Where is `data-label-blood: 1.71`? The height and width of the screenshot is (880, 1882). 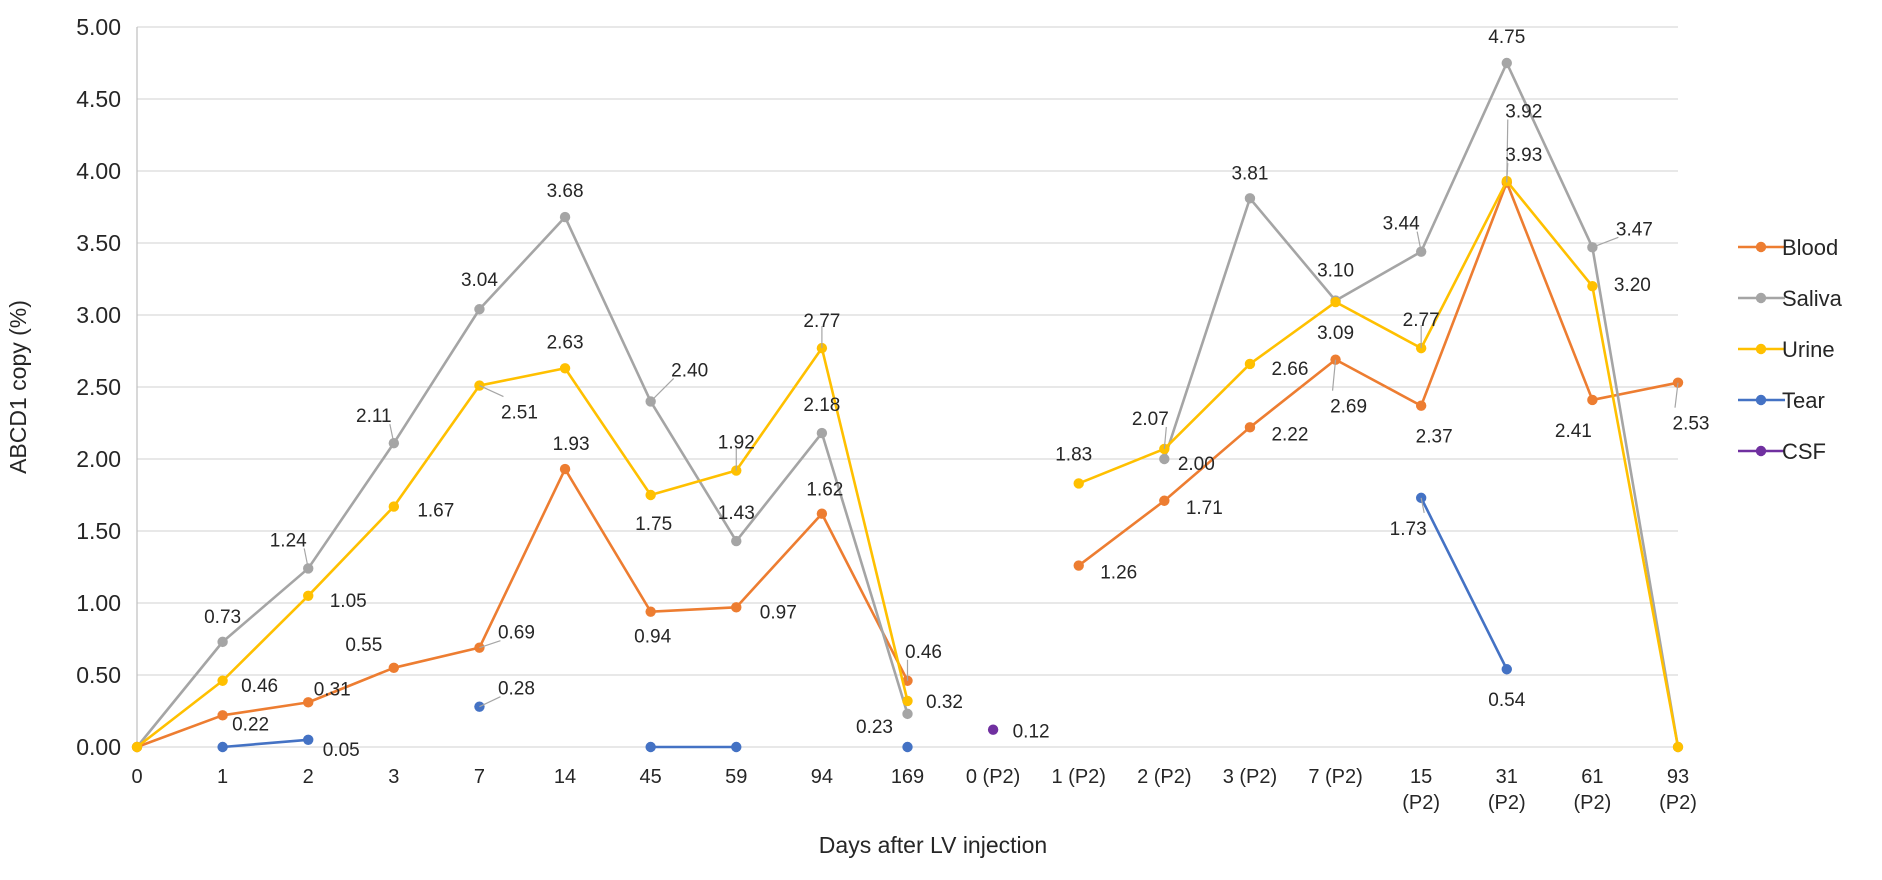
data-label-blood: 1.71 is located at coordinates (1204, 508).